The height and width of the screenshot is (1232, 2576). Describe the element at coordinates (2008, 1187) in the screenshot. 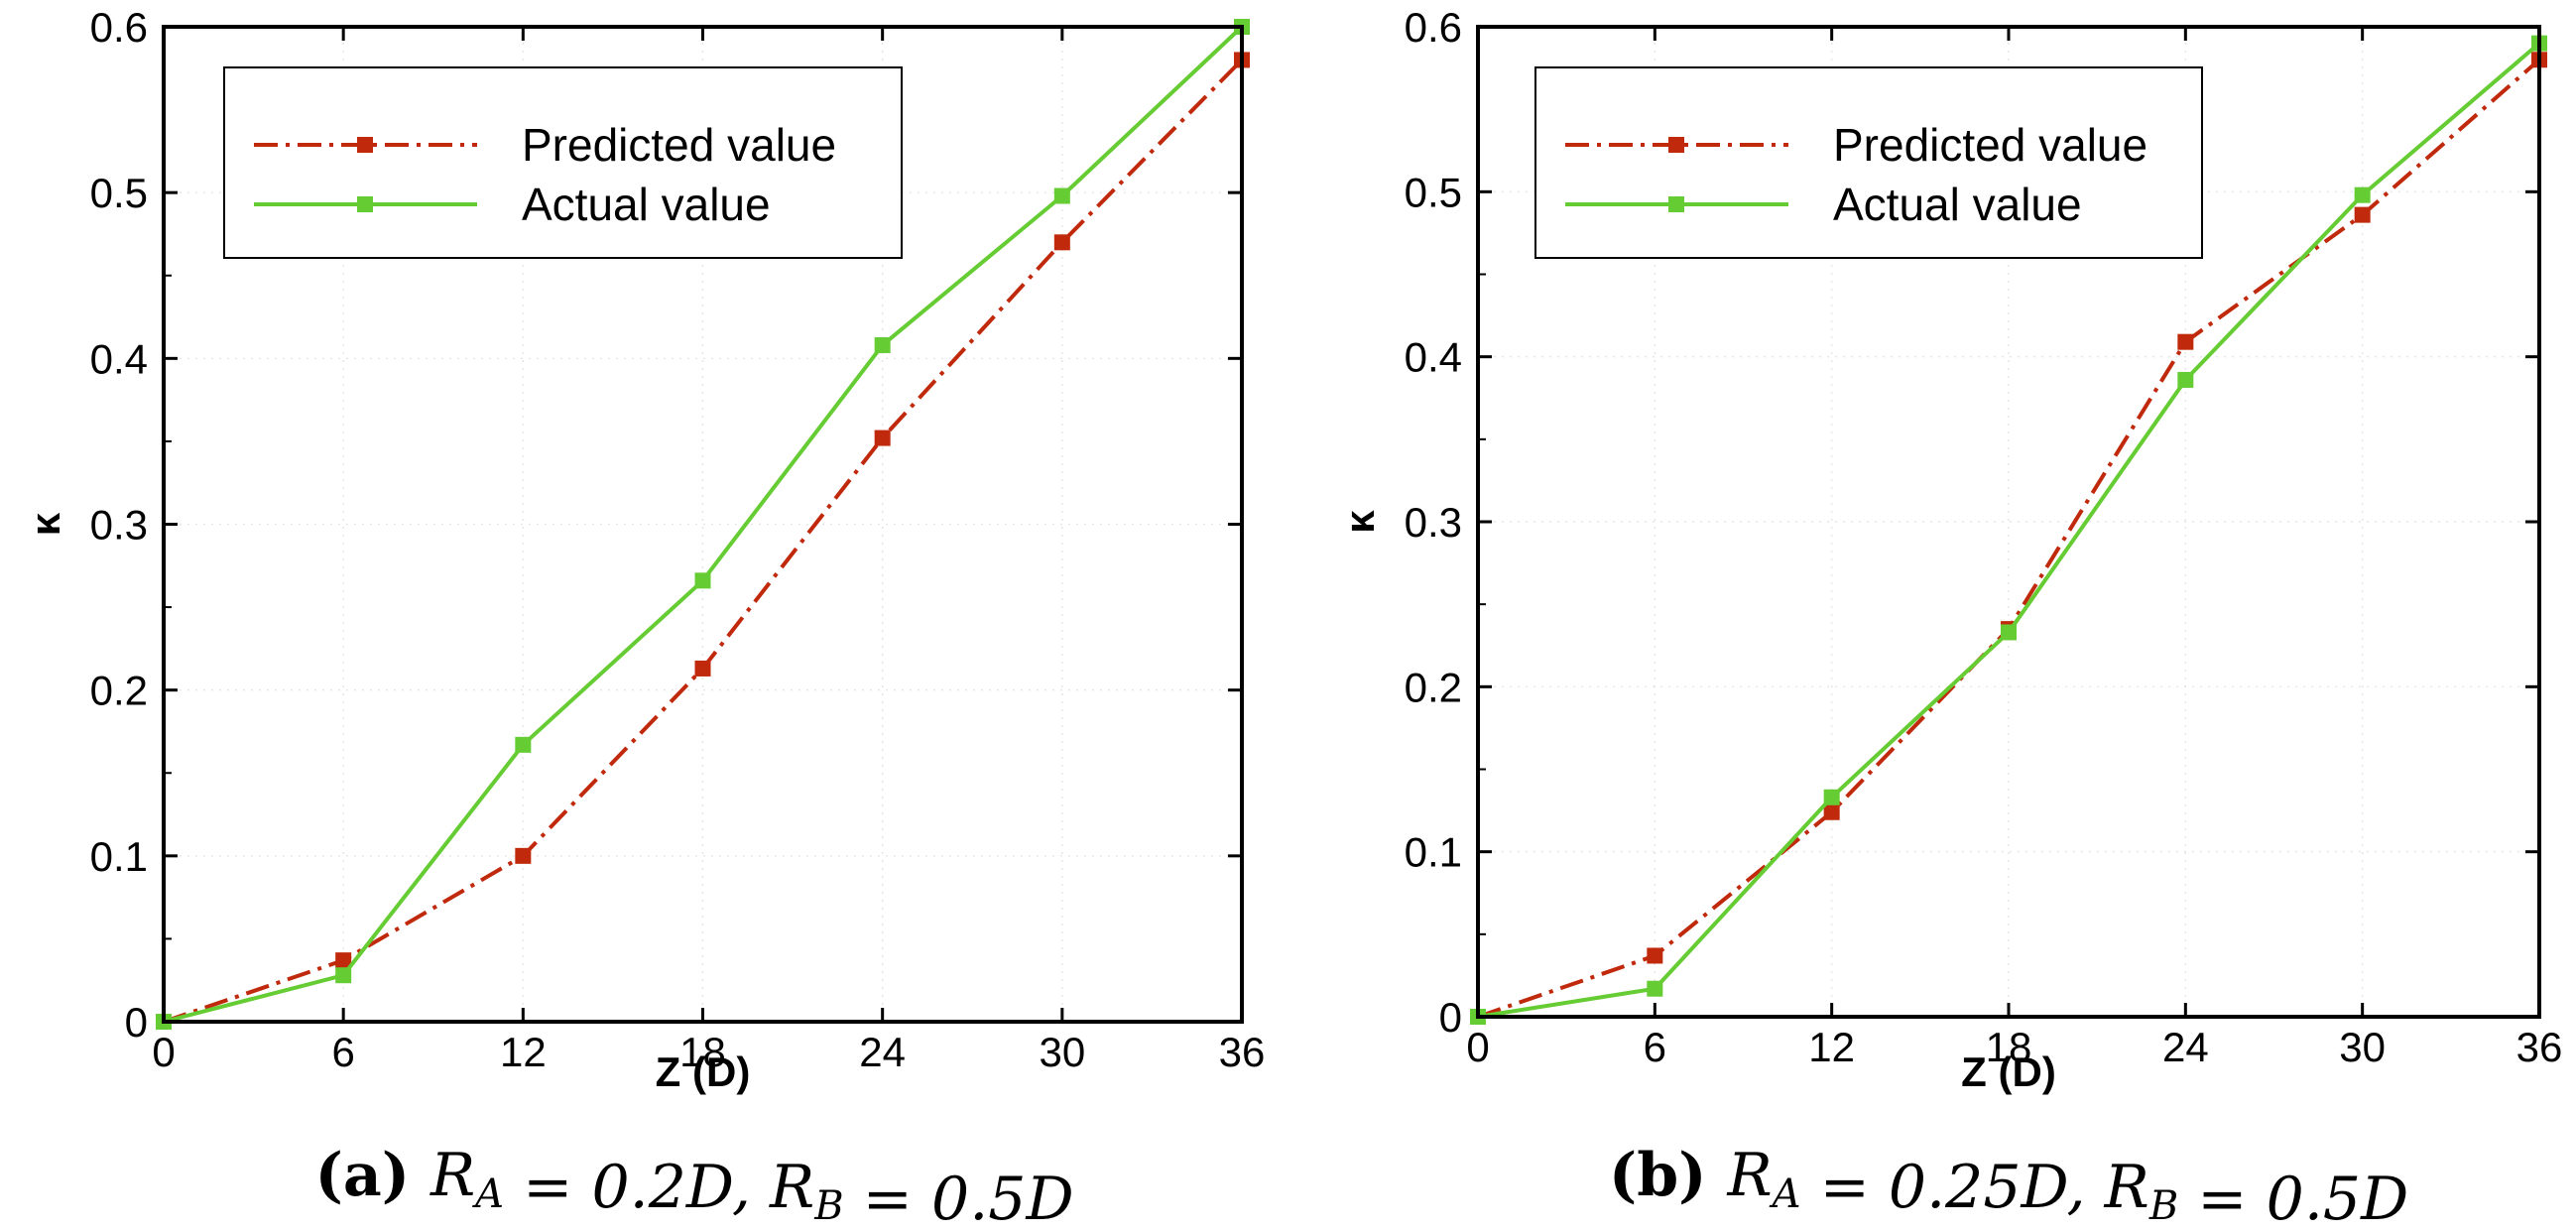

I see `panel-caption: (b) RA = 0.25D, RB = 0.5D` at that location.